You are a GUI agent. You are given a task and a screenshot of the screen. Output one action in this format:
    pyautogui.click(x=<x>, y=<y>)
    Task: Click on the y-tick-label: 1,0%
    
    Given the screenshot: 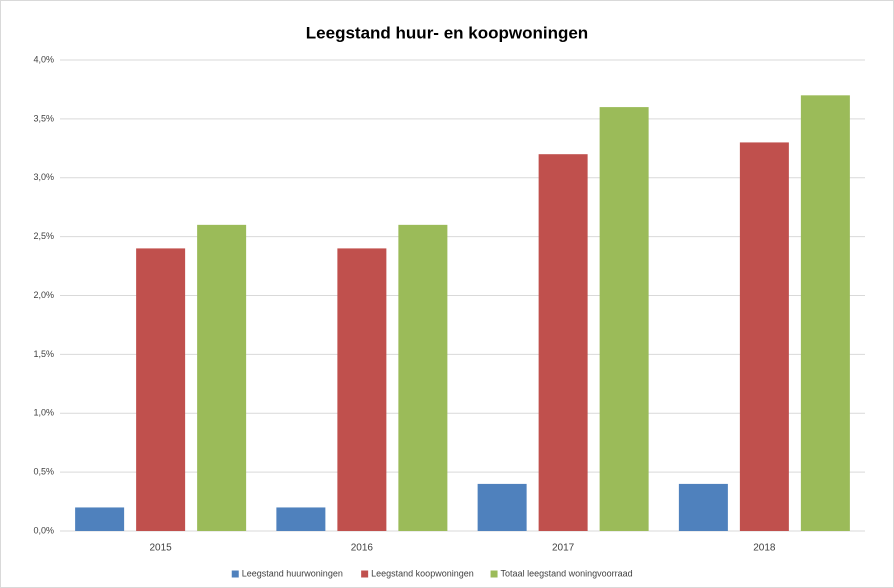 What is the action you would take?
    pyautogui.click(x=43, y=413)
    